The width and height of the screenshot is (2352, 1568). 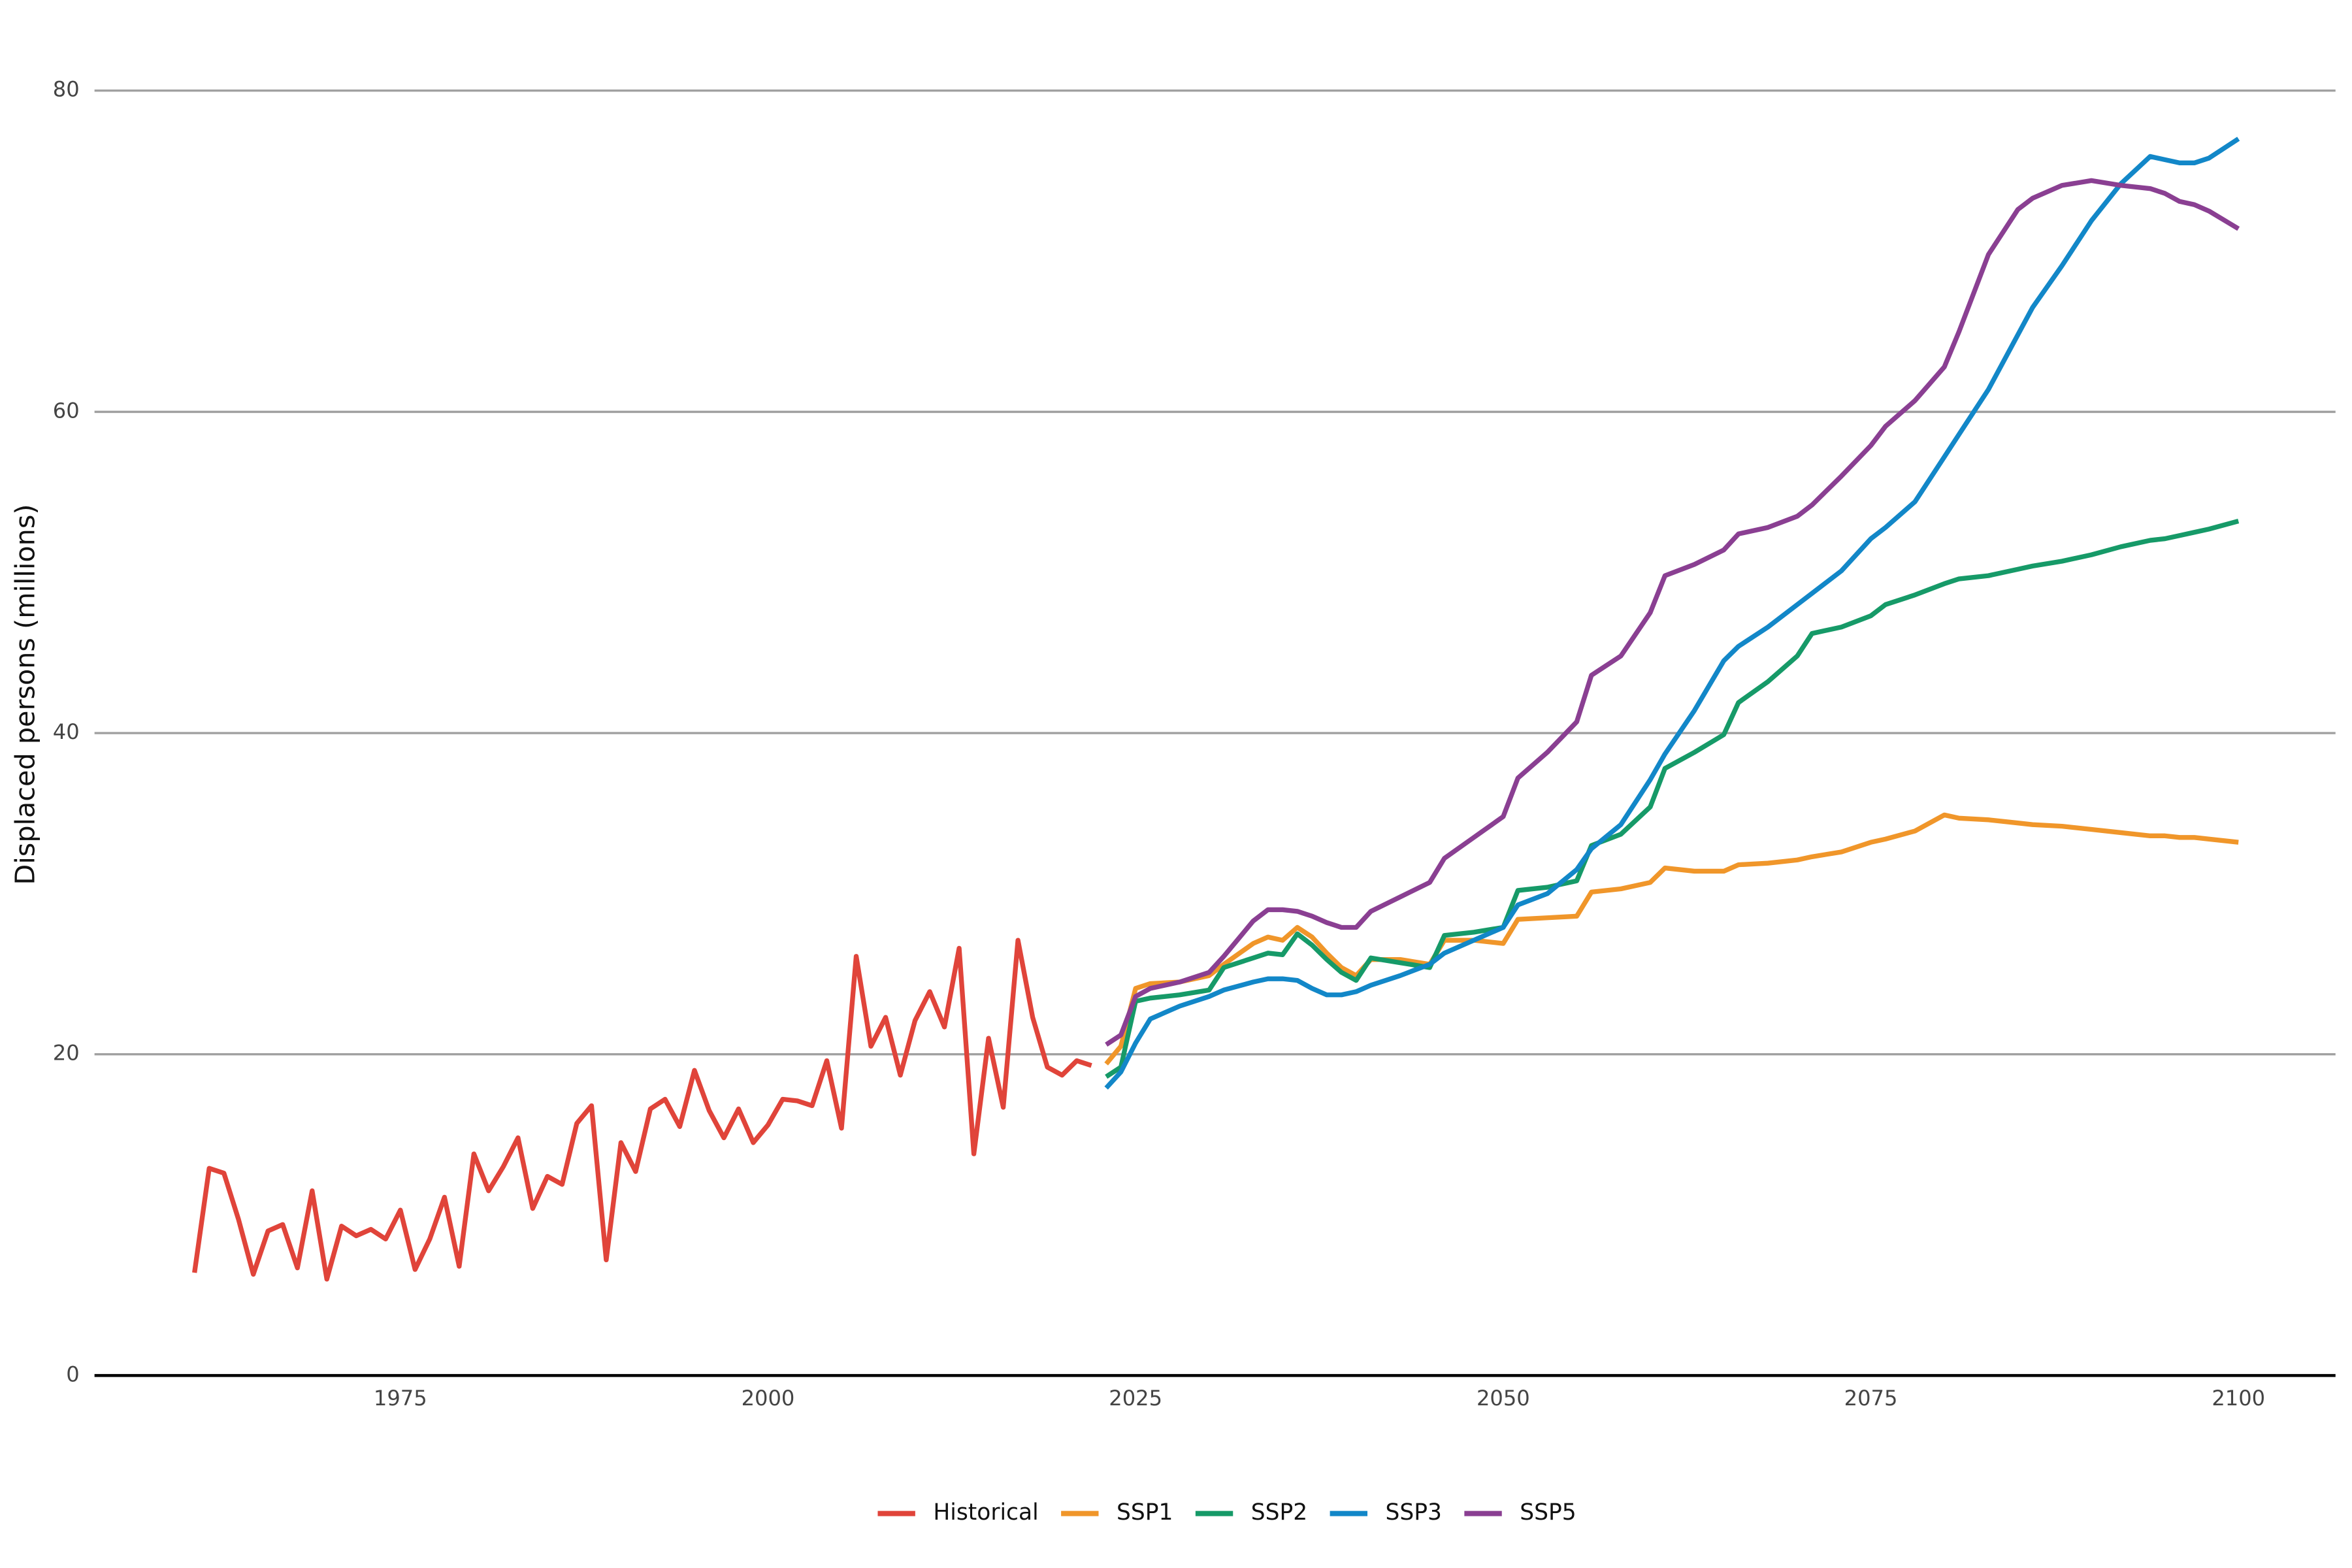 What do you see at coordinates (66, 410) in the screenshot?
I see `y-tick-label: 60` at bounding box center [66, 410].